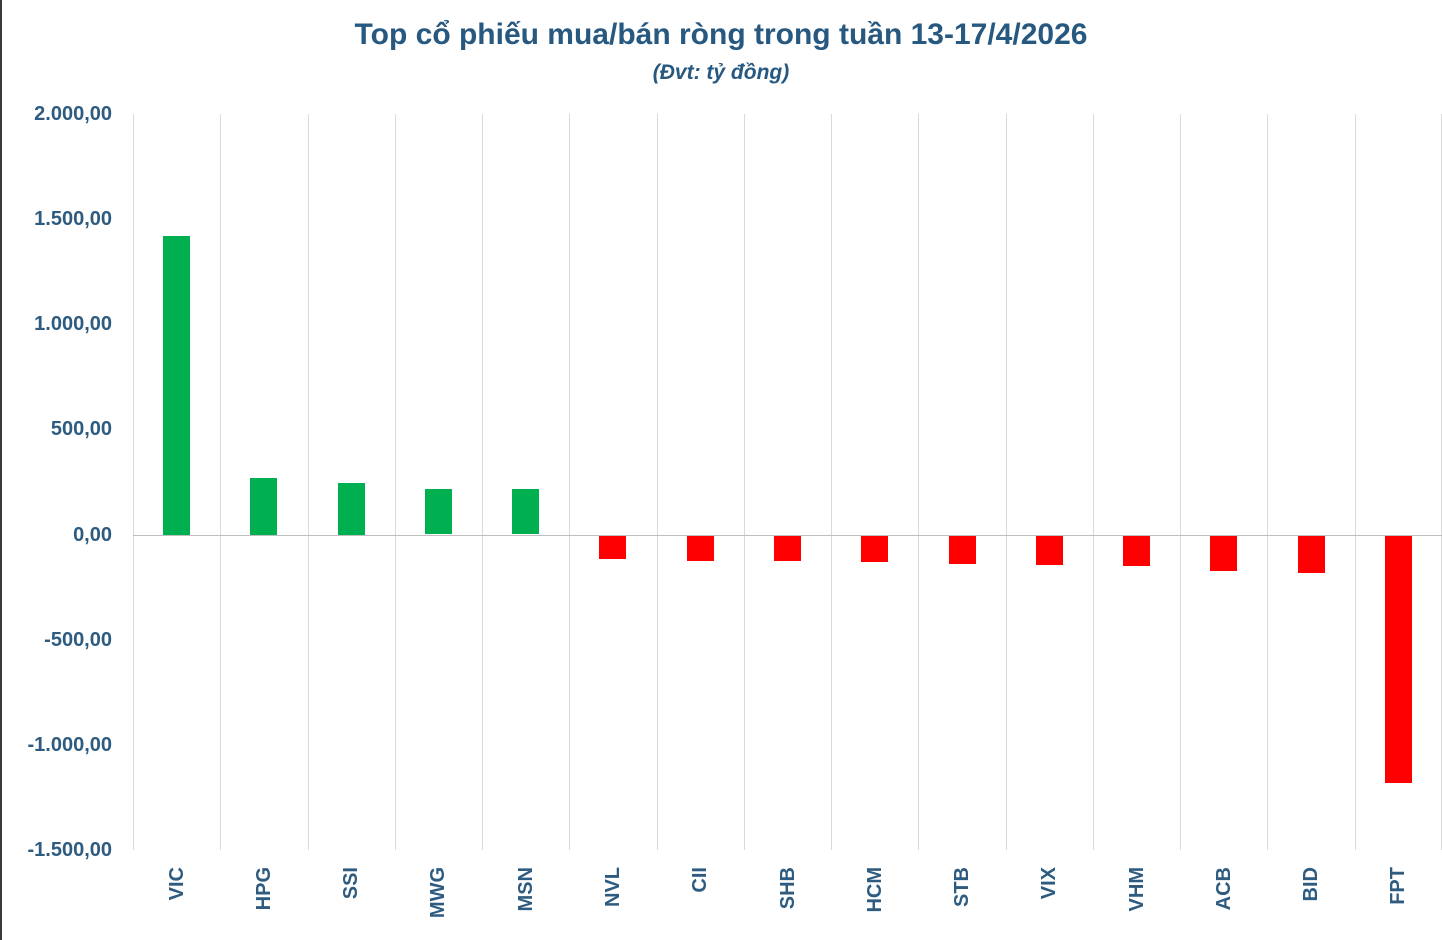 The width and height of the screenshot is (1442, 940). Describe the element at coordinates (788, 888) in the screenshot. I see `x-axis-label: SHB` at that location.